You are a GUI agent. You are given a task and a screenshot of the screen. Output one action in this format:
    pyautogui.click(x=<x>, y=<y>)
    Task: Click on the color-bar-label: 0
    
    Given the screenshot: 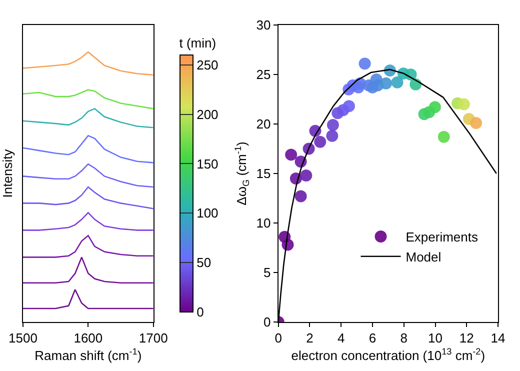 What is the action you would take?
    pyautogui.click(x=200, y=312)
    